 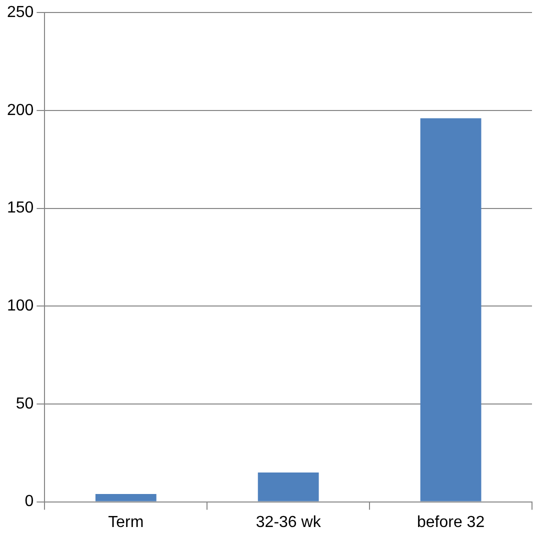 I want to click on x-tick-label: 32-36 wk, so click(x=289, y=522).